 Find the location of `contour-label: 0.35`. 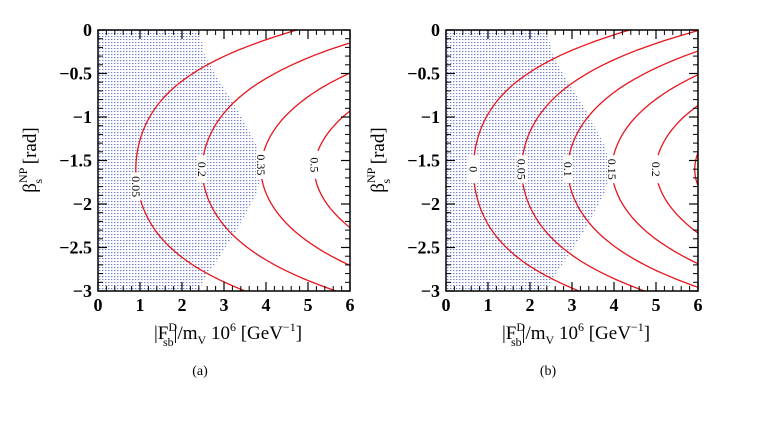

contour-label: 0.35 is located at coordinates (261, 164).